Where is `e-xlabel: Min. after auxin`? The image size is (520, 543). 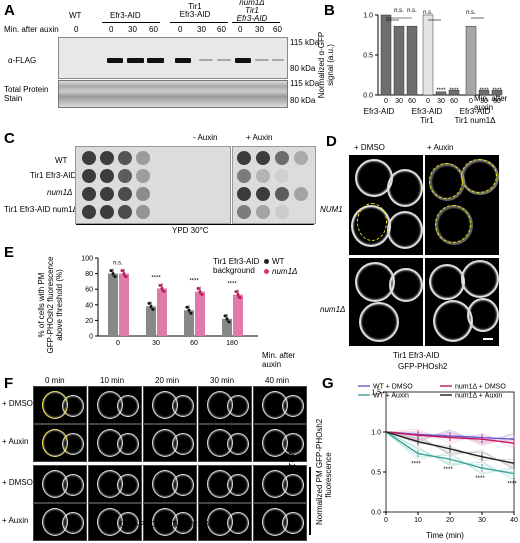 e-xlabel: Min. after auxin is located at coordinates (279, 360).